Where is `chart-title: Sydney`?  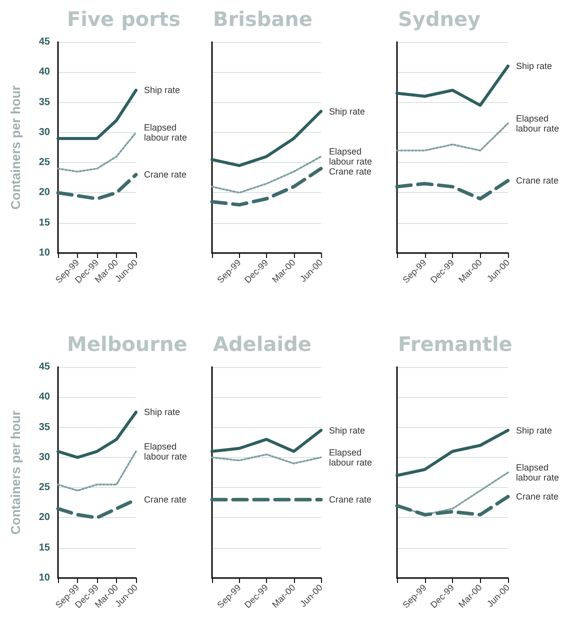
chart-title: Sydney is located at coordinates (439, 19).